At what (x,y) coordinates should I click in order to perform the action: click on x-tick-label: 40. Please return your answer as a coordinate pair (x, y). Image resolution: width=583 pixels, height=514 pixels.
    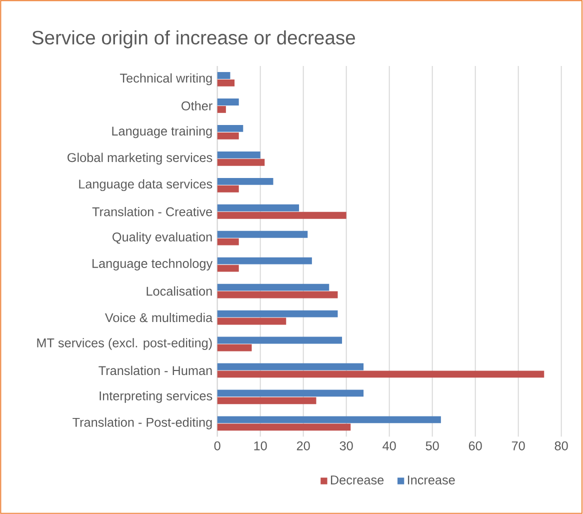
    Looking at the image, I should click on (389, 445).